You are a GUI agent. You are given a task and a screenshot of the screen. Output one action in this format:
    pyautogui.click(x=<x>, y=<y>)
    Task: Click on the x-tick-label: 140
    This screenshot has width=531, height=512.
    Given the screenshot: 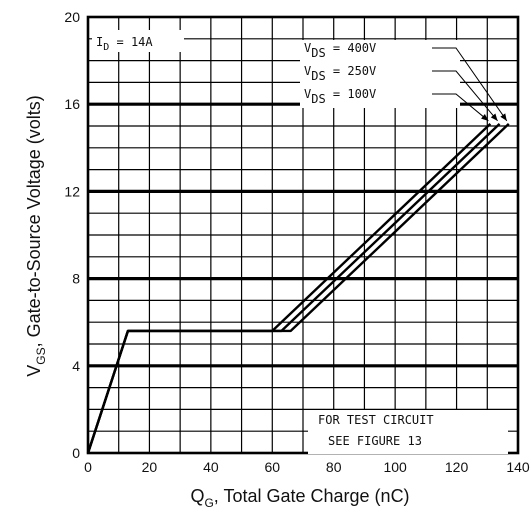 What is the action you would take?
    pyautogui.click(x=518, y=467)
    